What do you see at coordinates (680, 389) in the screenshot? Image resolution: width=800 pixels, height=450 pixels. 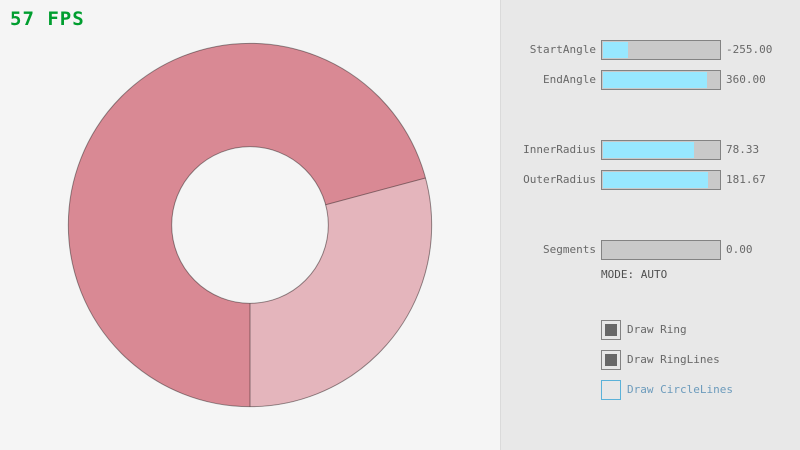 I see `draw-circlelines-label: Draw CircleLines` at bounding box center [680, 389].